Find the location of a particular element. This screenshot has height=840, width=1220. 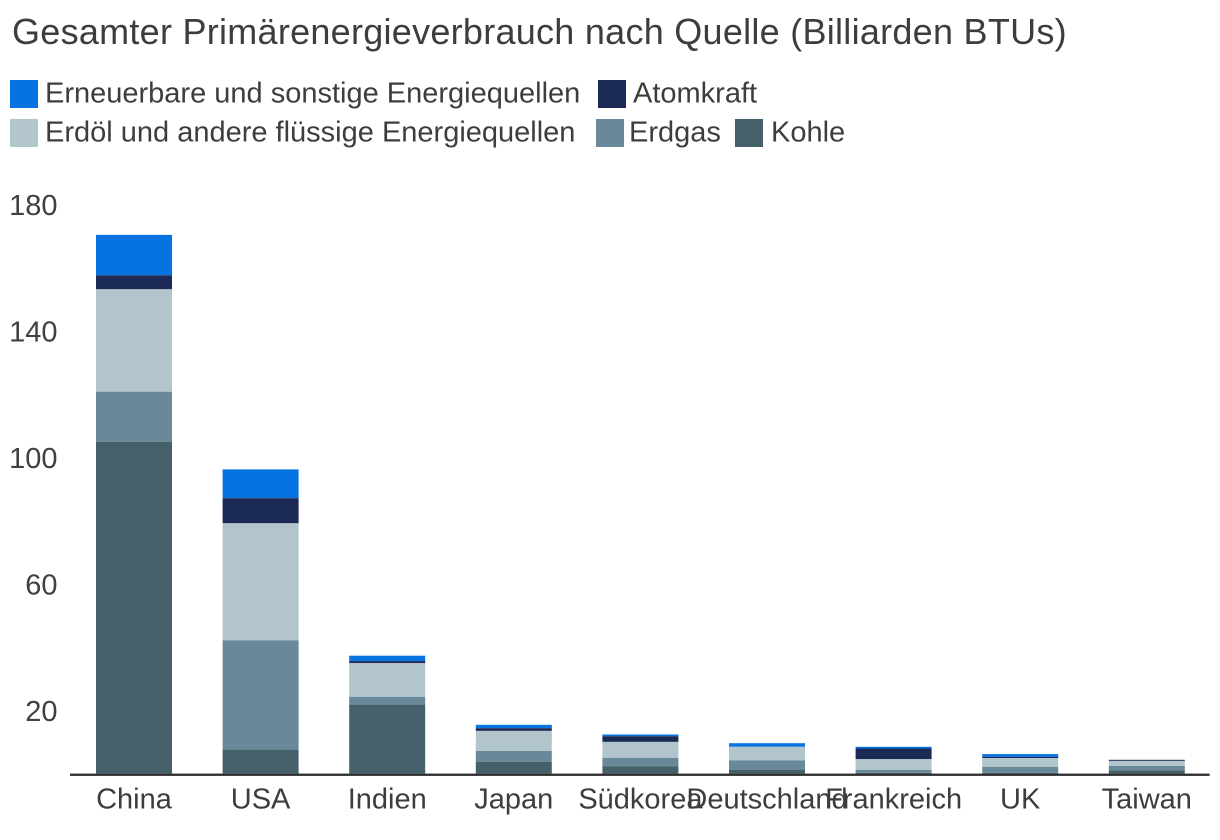

svg-text: China is located at coordinates (134, 800).